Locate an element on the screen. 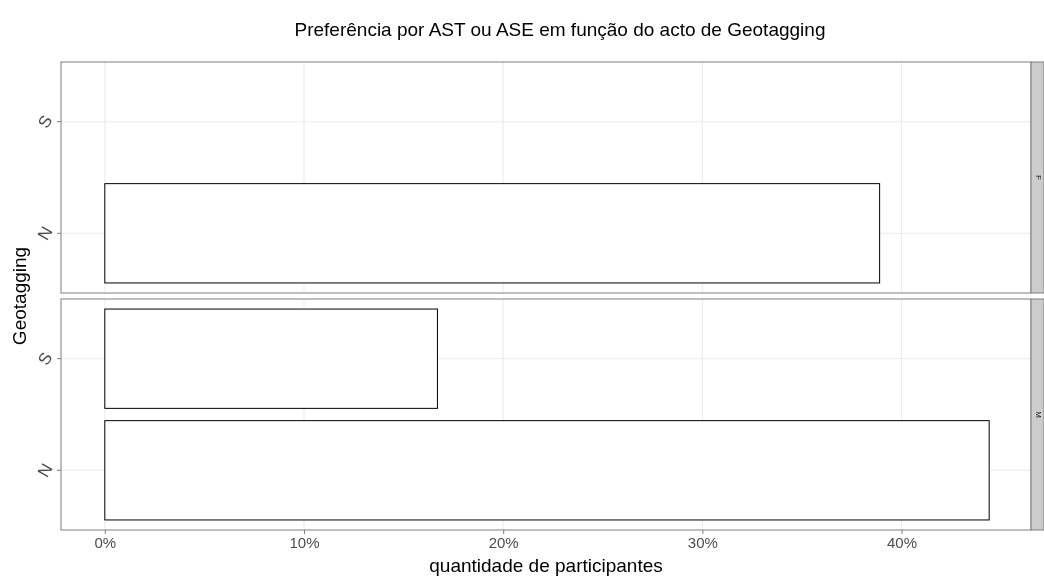 Image resolution: width=1044 pixels, height=580 pixels. x-tick-label: 30% is located at coordinates (702, 542).